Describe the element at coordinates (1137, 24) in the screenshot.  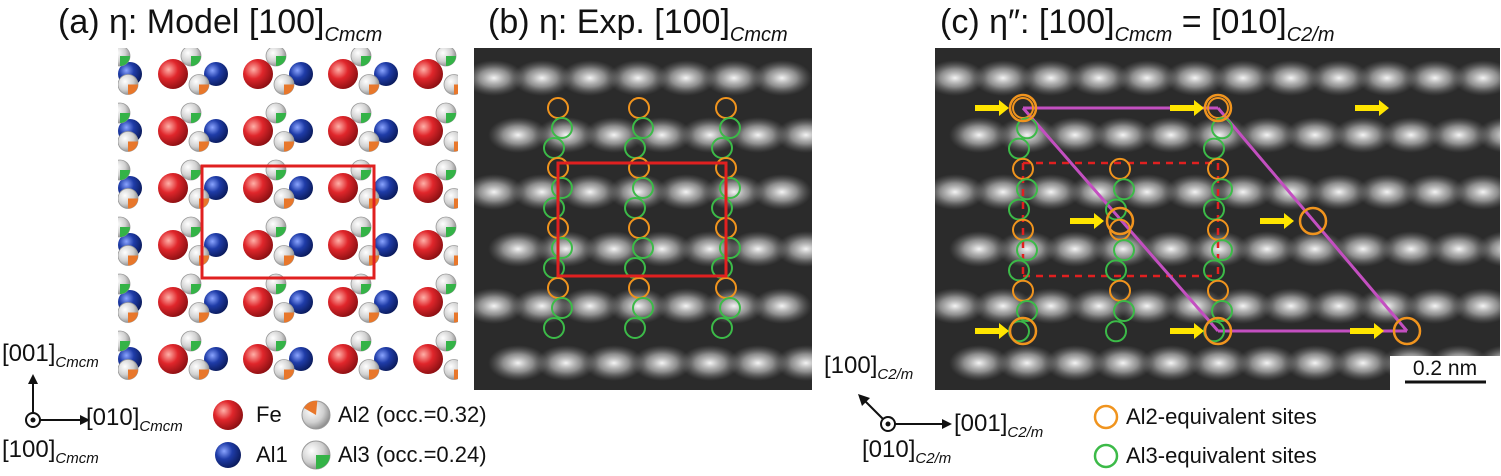
I see `panel-c-title: (c) η″: [100]Cmcm = [010]C2/m` at that location.